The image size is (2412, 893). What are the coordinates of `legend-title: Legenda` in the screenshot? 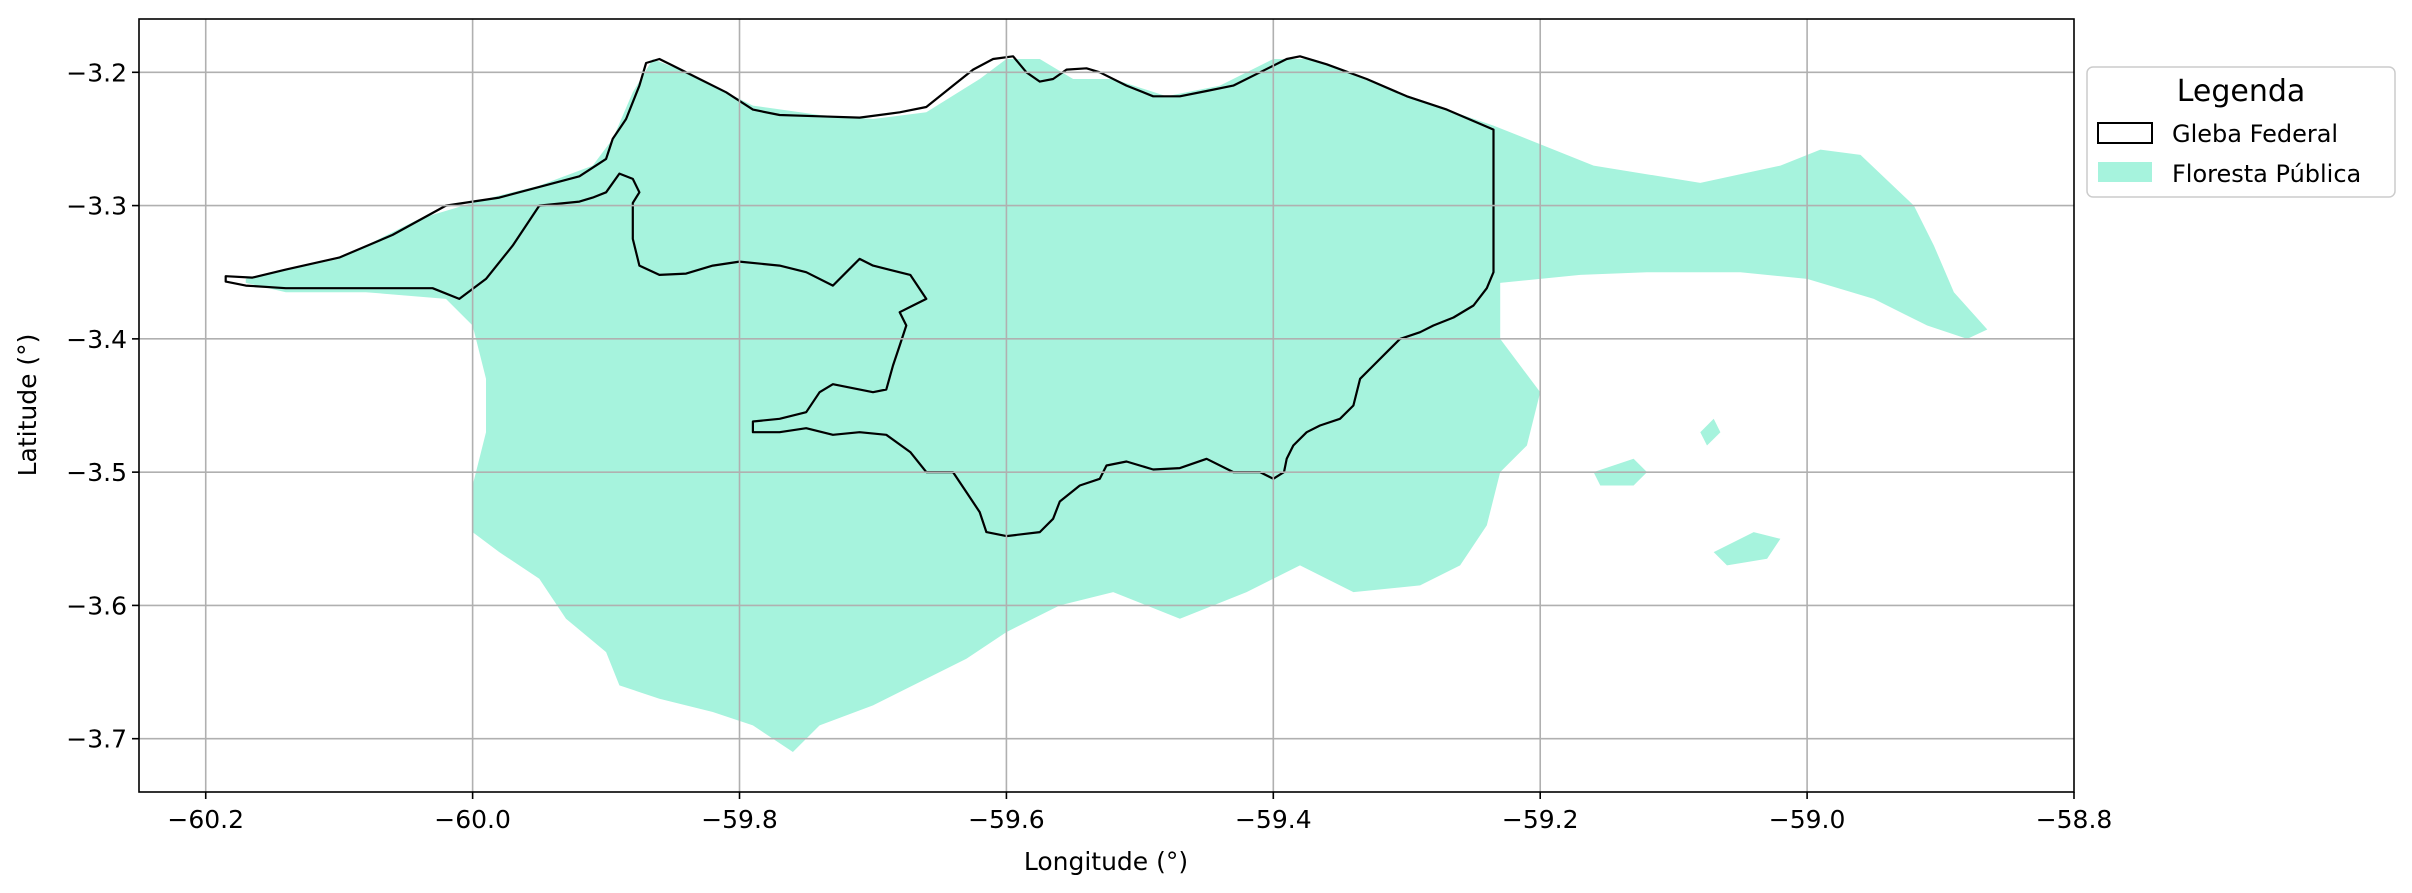 It's located at (2241, 91).